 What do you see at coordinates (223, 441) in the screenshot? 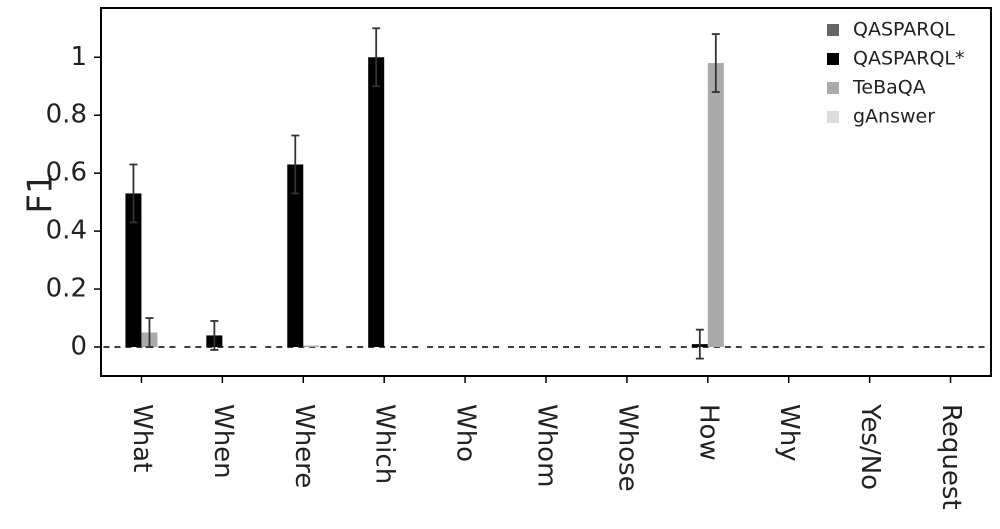
I see `x-tick-label: When` at bounding box center [223, 441].